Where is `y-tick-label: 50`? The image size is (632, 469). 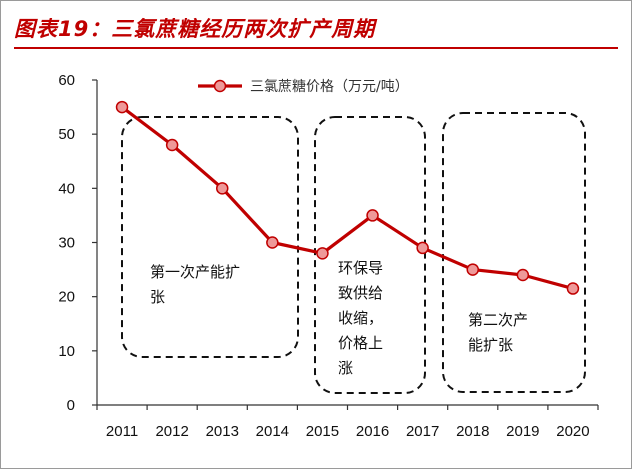
y-tick-label: 50 is located at coordinates (66, 134).